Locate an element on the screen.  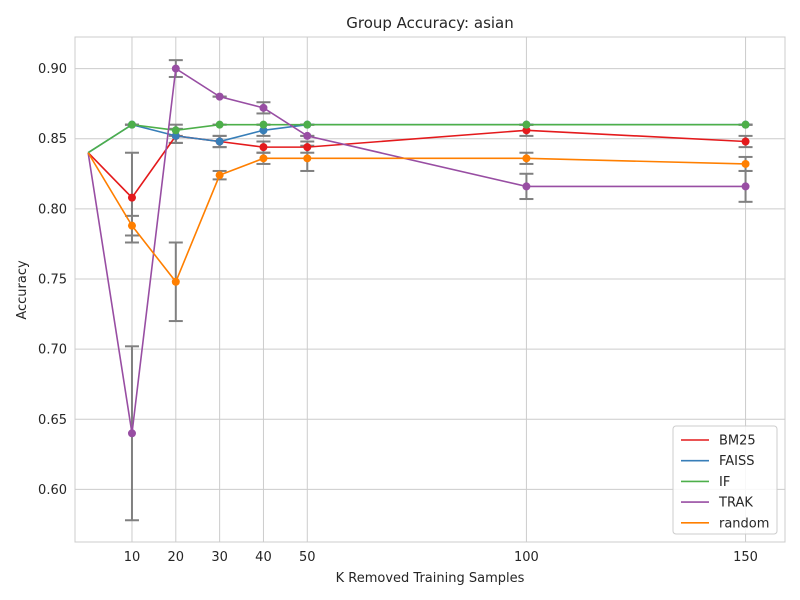
legend-label-TRAK: TRAK is located at coordinates (735, 503).